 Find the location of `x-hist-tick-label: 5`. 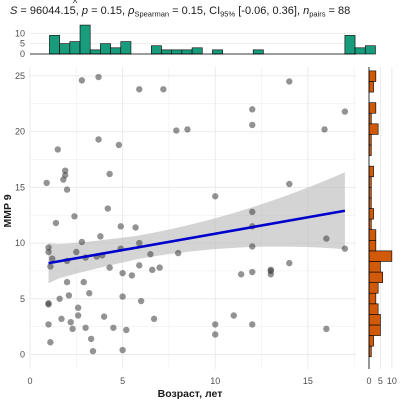

x-hist-tick-label: 5 is located at coordinates (22, 44).